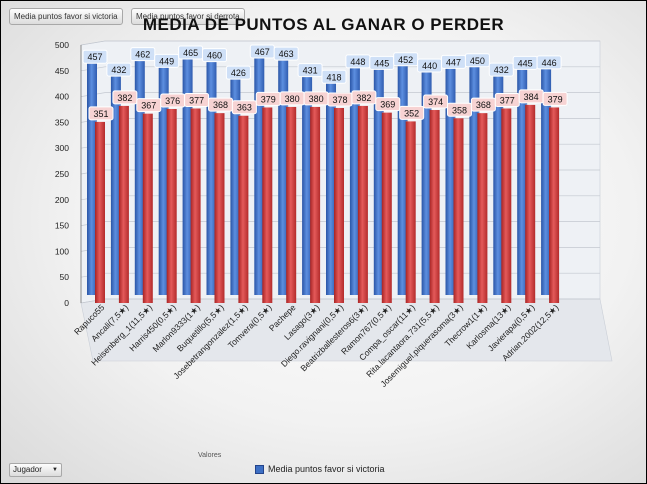 This screenshot has width=647, height=484. I want to click on victoria-data-label: 446, so click(549, 63).